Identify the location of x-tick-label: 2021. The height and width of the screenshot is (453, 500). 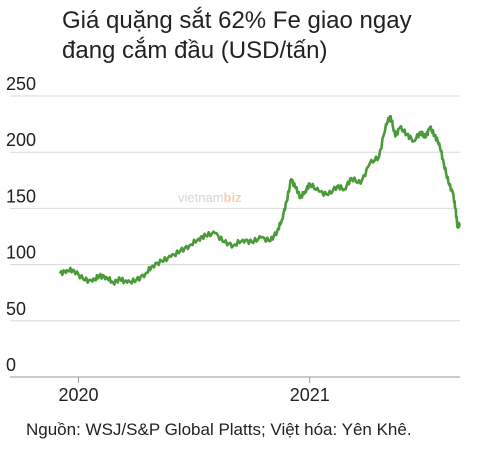
(310, 395).